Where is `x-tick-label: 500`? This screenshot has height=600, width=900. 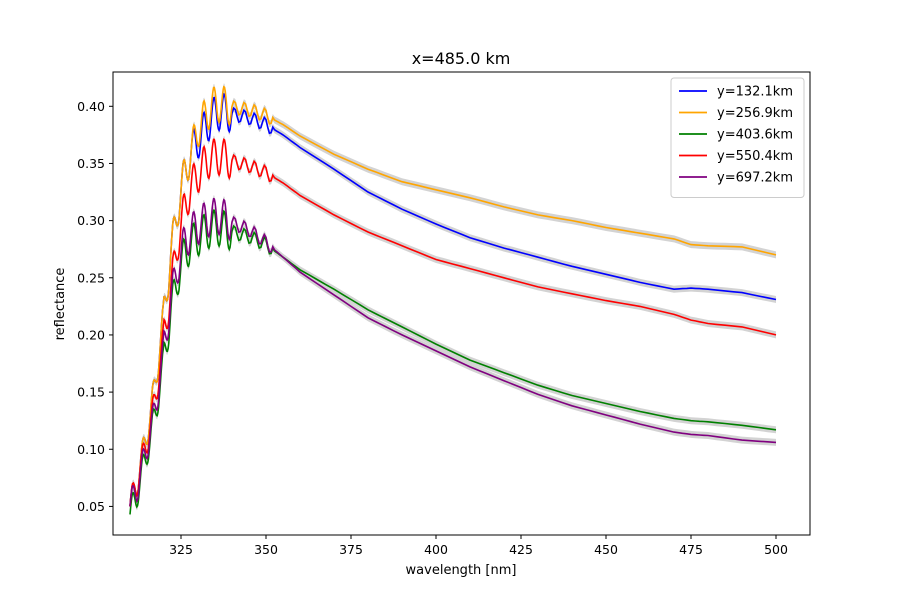 x-tick-label: 500 is located at coordinates (776, 549).